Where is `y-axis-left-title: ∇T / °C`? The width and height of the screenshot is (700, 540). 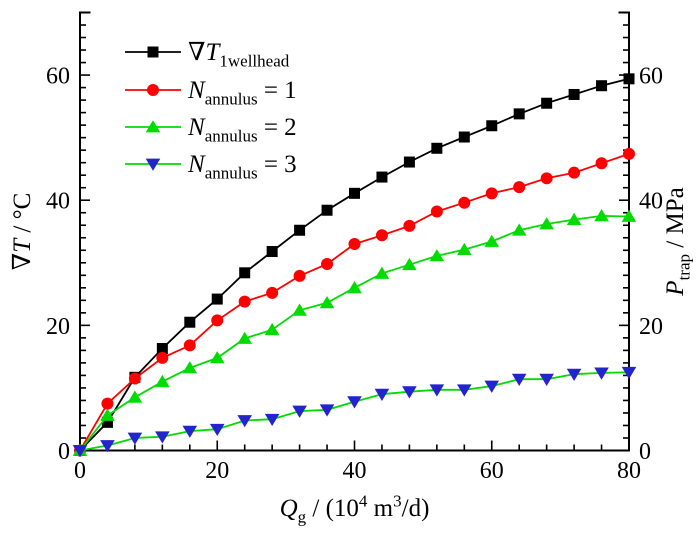
y-axis-left-title: ∇T / °C is located at coordinates (22, 232).